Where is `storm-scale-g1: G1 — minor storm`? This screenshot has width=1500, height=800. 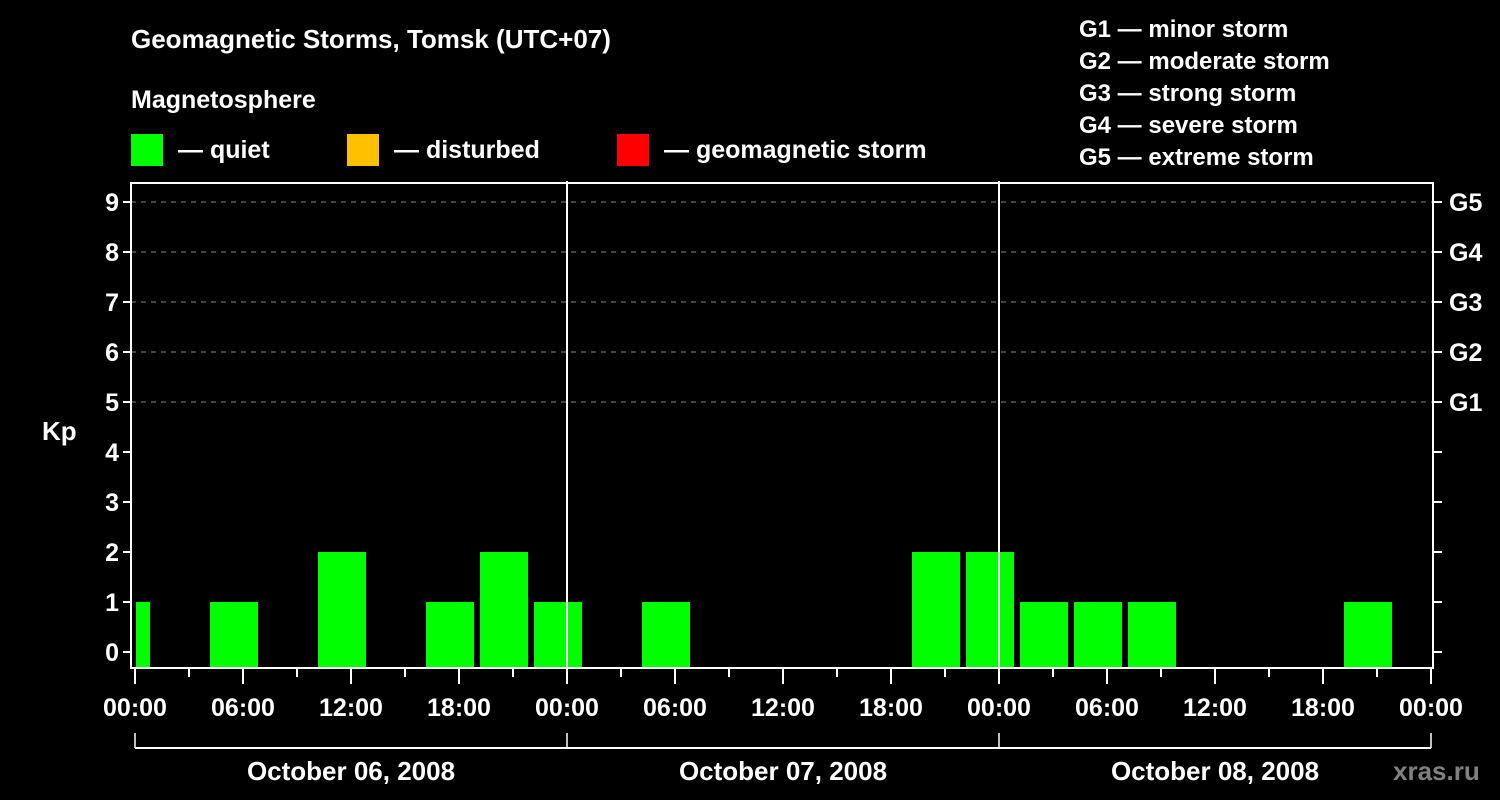 storm-scale-g1: G1 — minor storm is located at coordinates (1184, 29).